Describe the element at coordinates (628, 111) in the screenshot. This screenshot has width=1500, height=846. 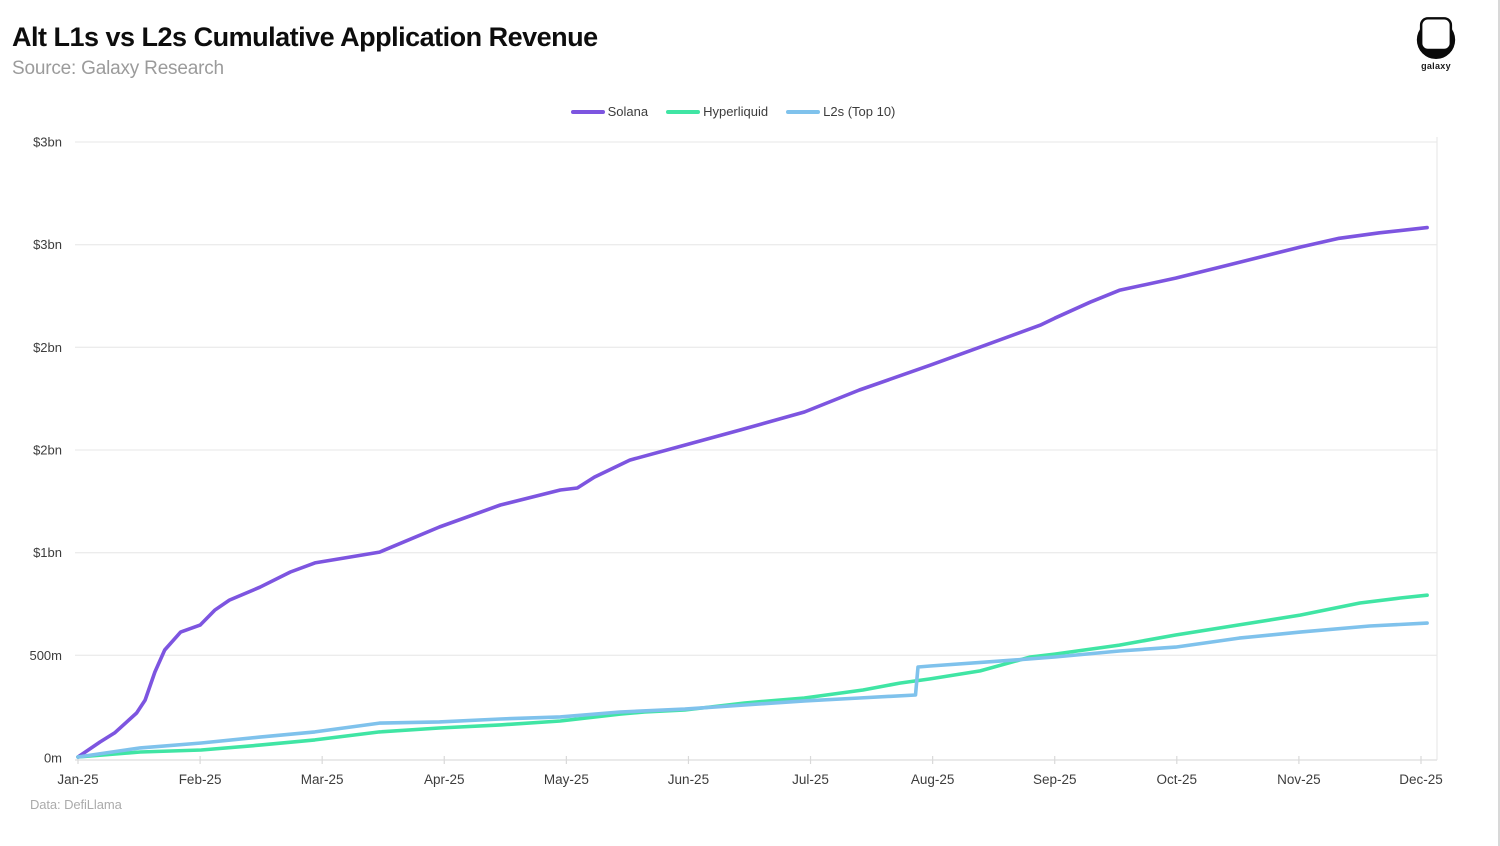
I see `legend-label-solana: Solana` at that location.